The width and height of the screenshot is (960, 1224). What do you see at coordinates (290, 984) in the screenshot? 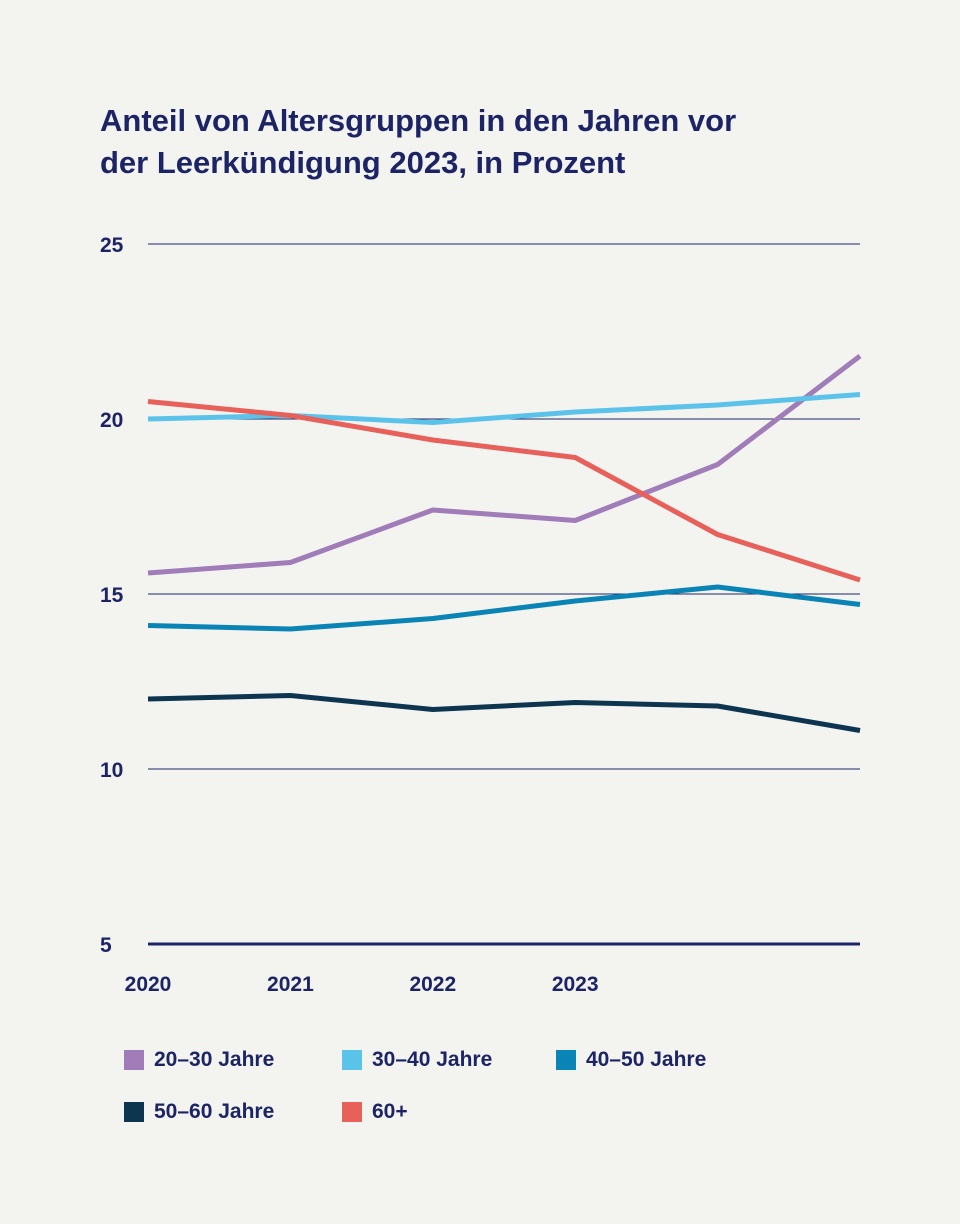
I see `x-tick-label-2021: 2021` at bounding box center [290, 984].